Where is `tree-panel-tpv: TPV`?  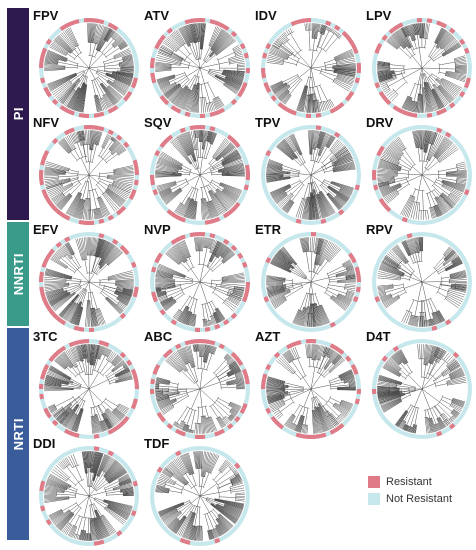
tree-panel-tpv: TPV is located at coordinates (310, 171).